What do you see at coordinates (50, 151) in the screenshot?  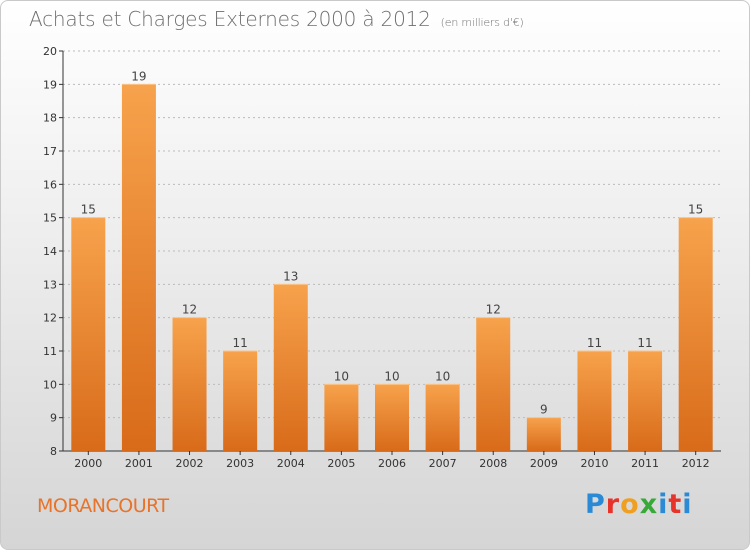 I see `y-tick-label: 17` at bounding box center [50, 151].